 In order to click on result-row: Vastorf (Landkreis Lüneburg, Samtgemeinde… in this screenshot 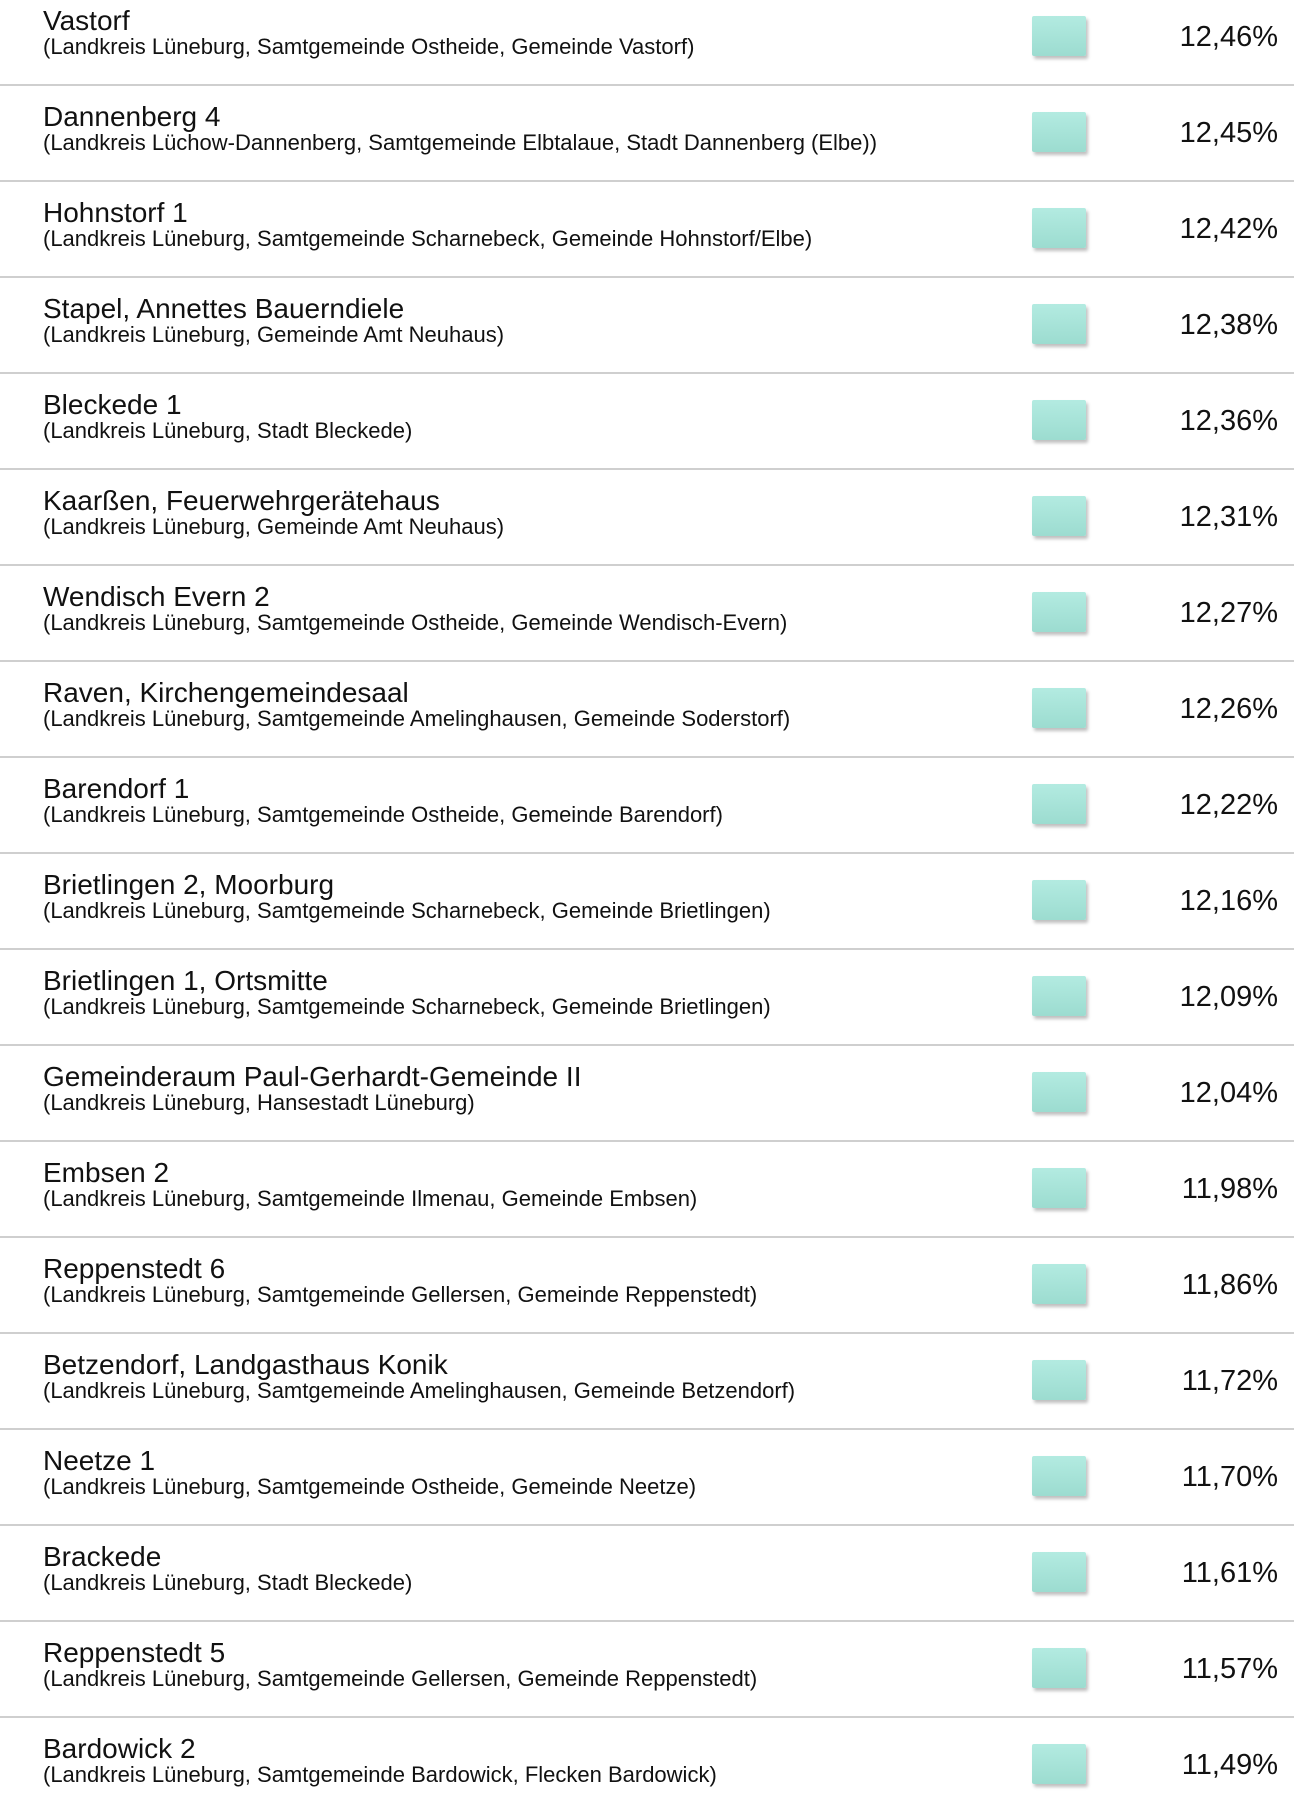, I will do `click(647, 43)`.